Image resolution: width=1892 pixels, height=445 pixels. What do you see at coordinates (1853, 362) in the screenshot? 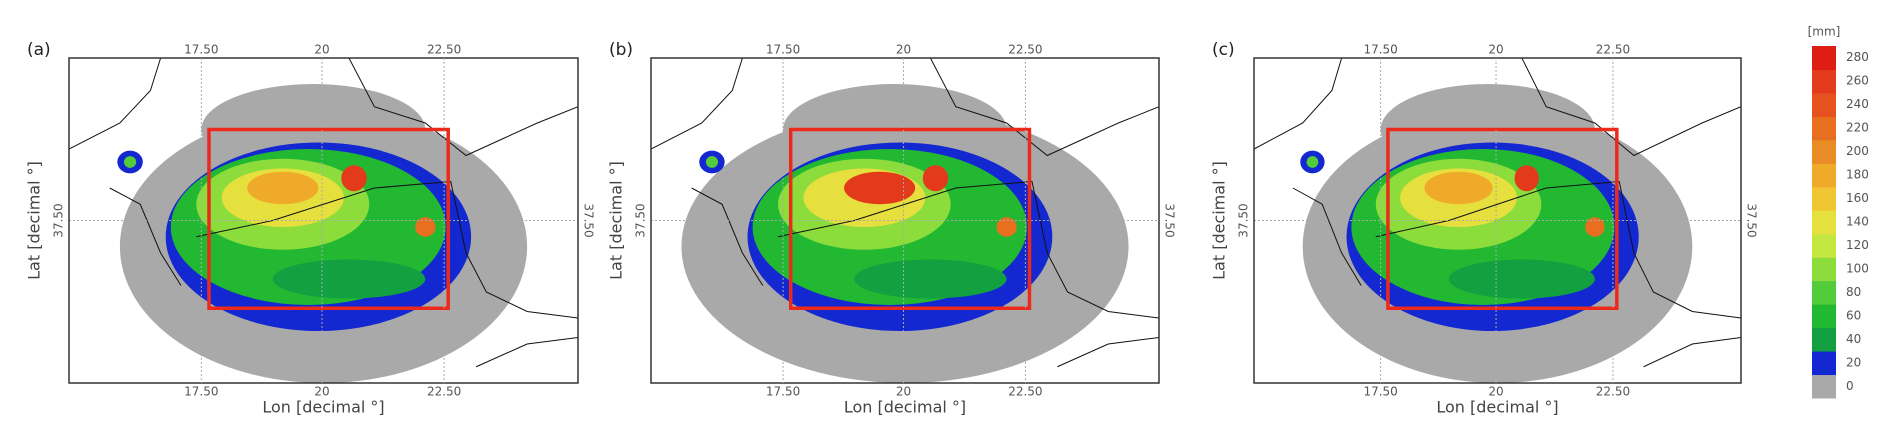
I see `colorbar-tick-label: 20` at bounding box center [1853, 362].